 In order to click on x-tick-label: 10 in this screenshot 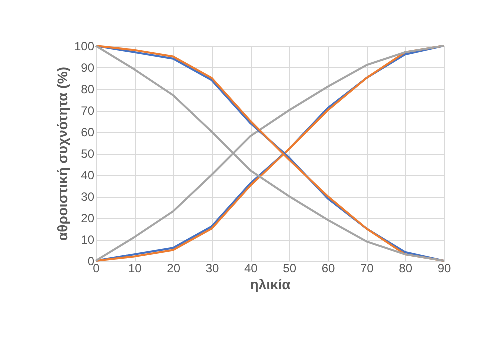, I will do `click(135, 269)`.